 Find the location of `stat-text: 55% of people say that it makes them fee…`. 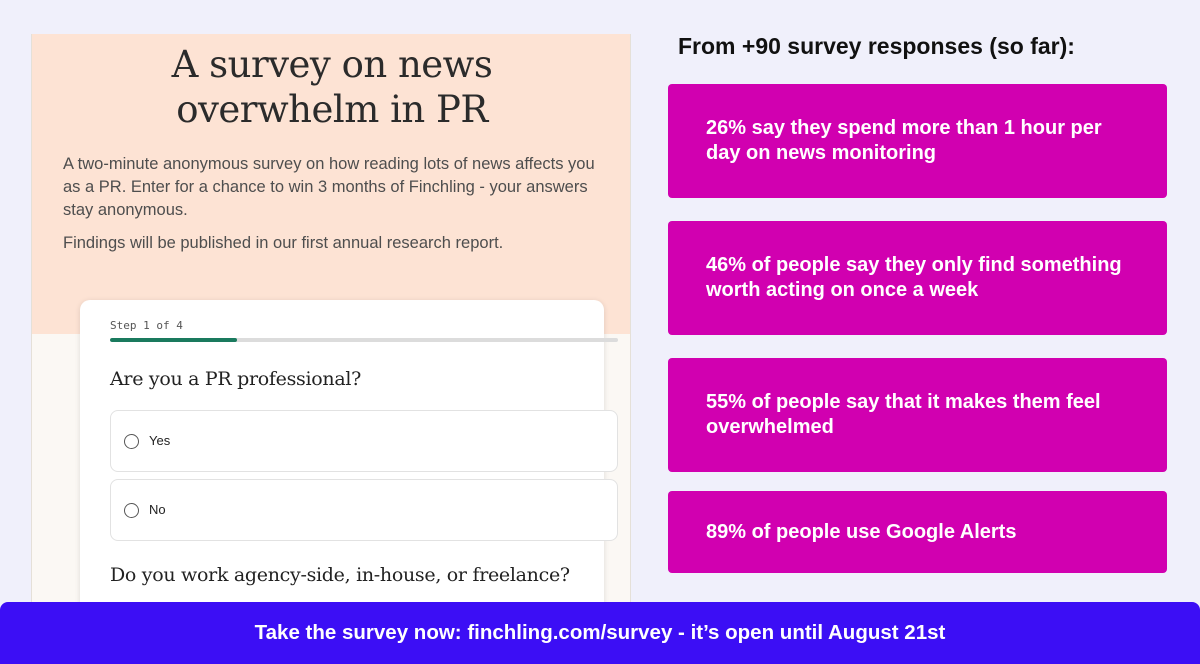

stat-text: 55% of people say that it makes them fee… is located at coordinates (903, 414).